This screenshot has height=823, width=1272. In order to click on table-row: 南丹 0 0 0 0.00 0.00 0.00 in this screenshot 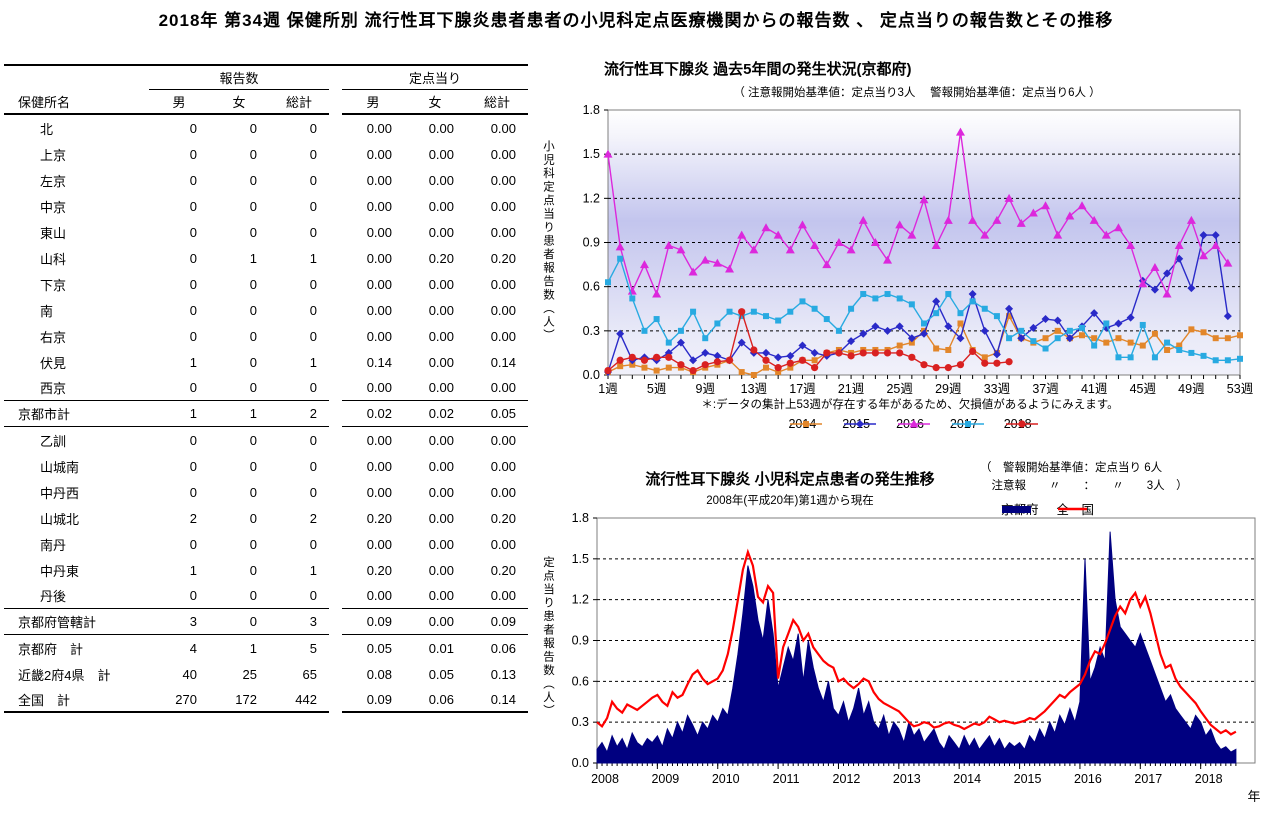, I will do `click(266, 544)`.